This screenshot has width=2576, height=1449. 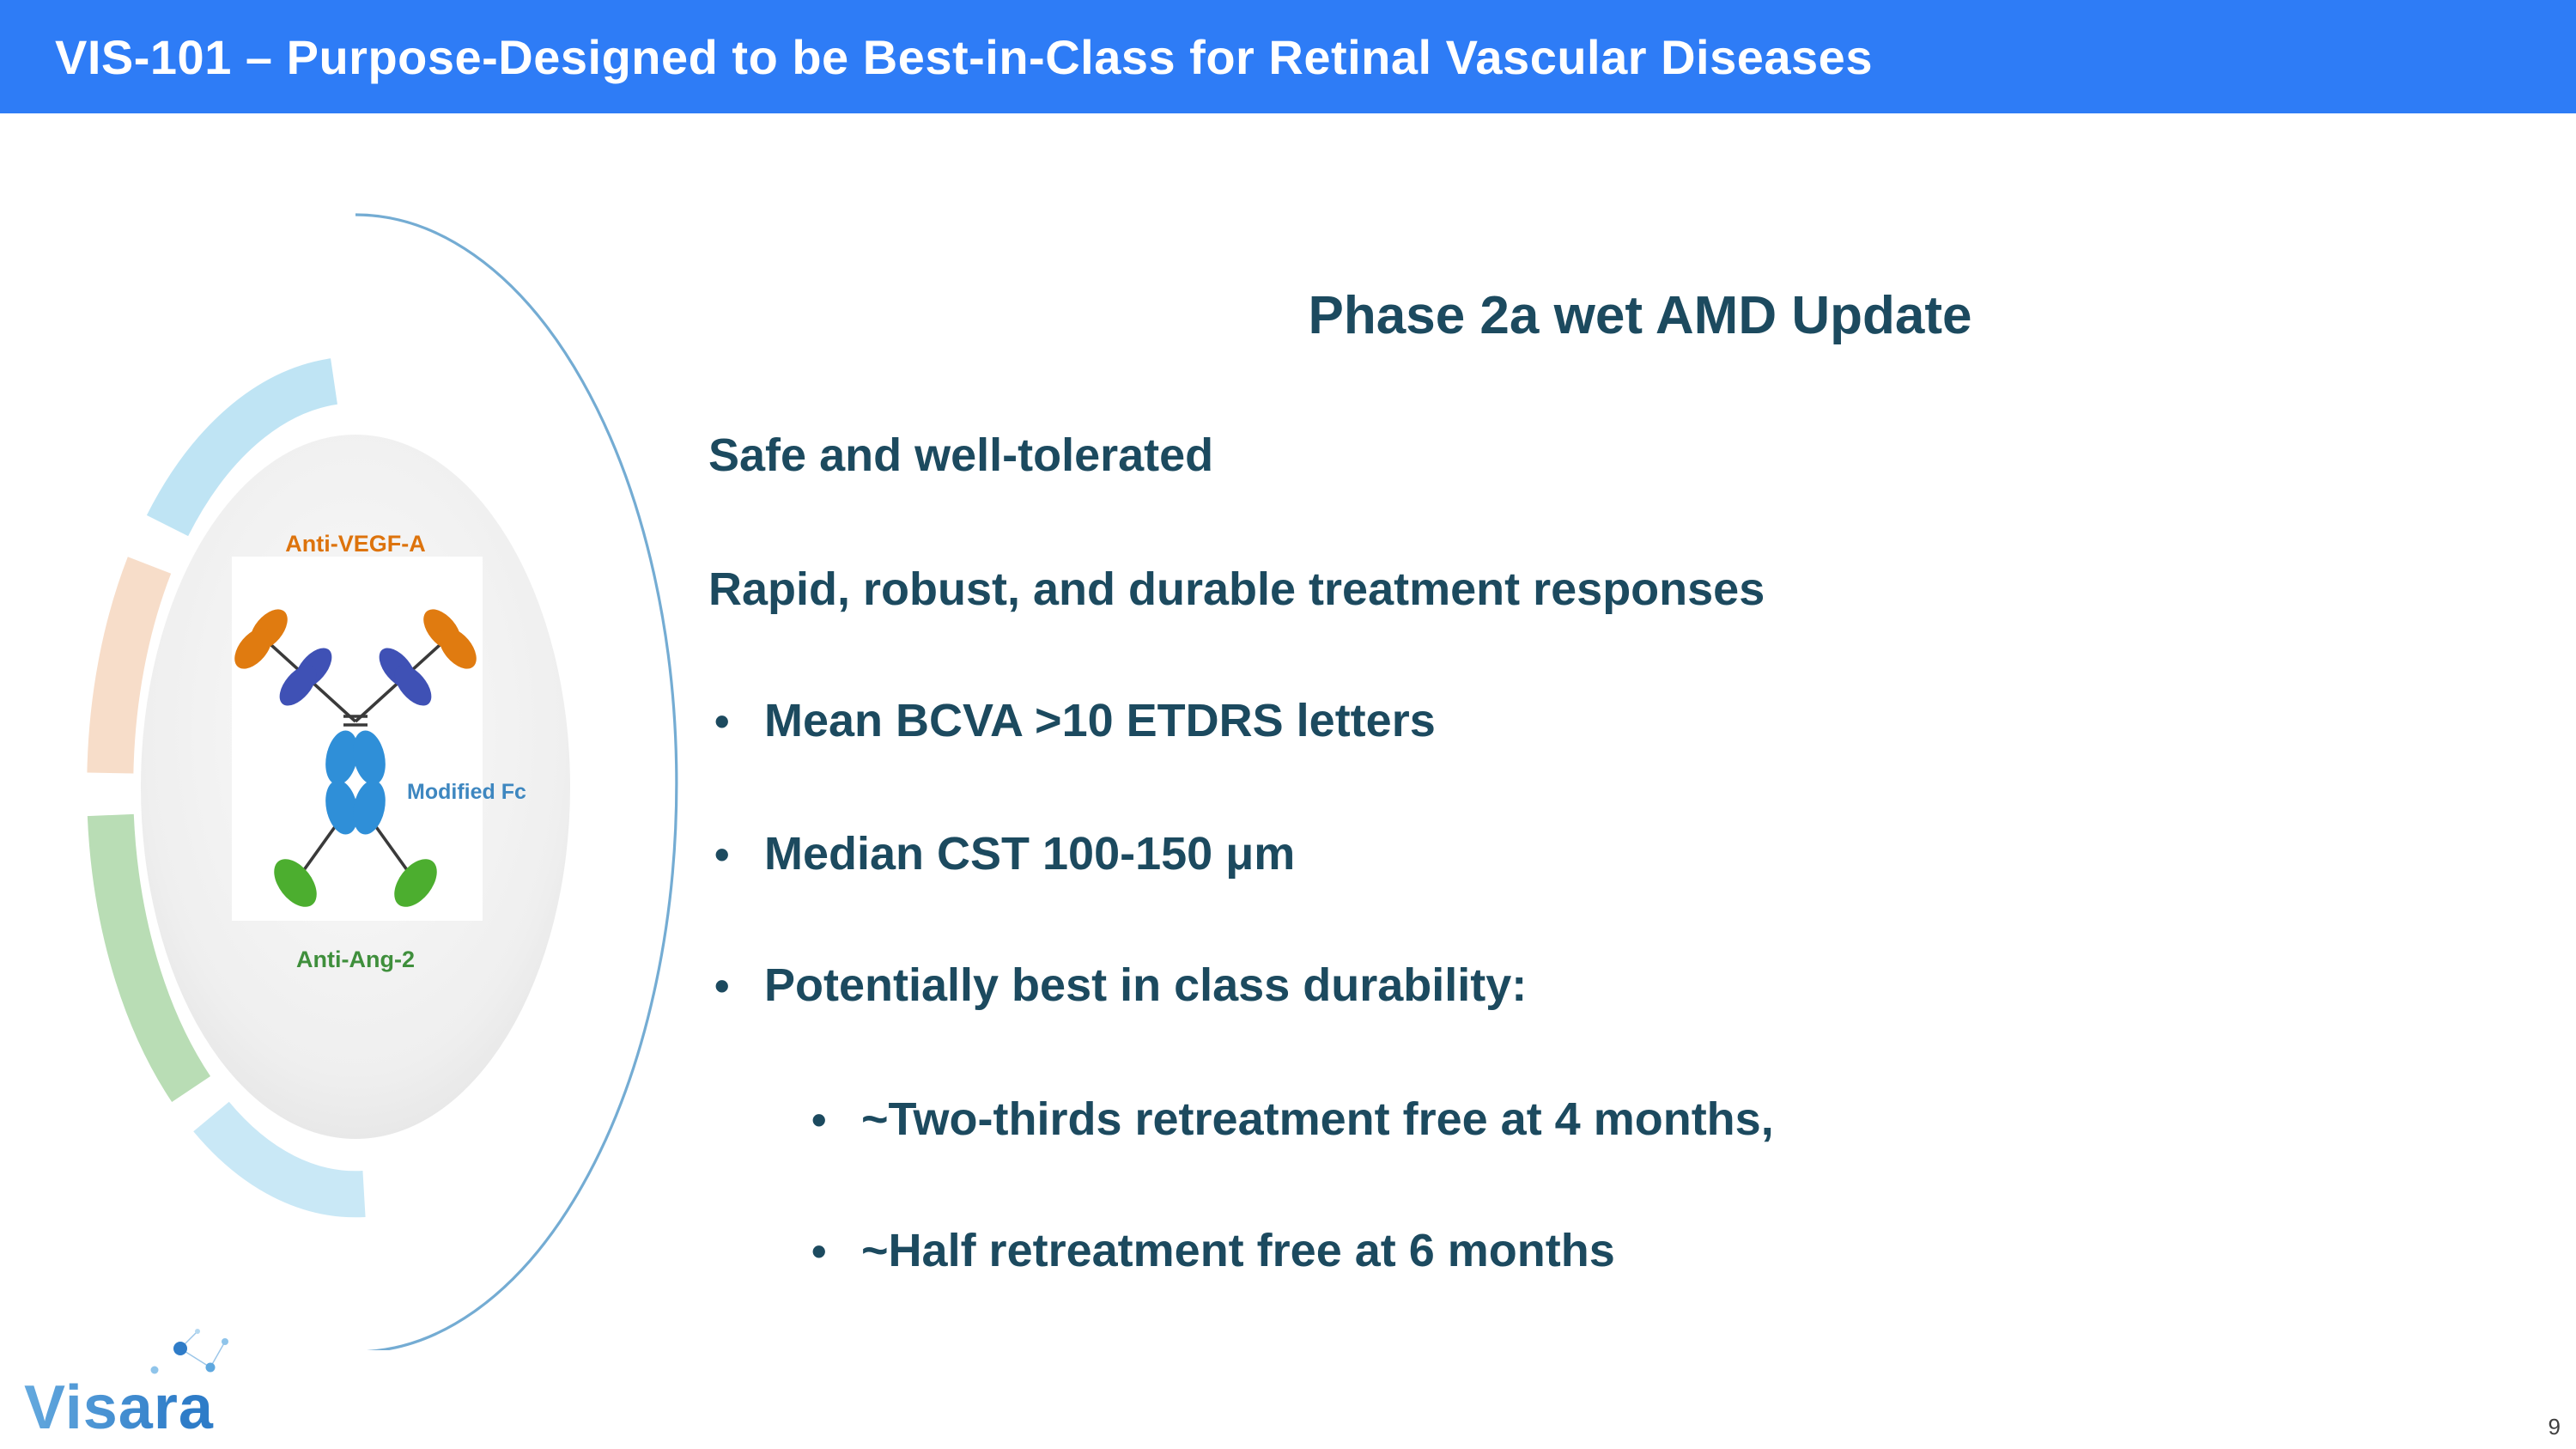 What do you see at coordinates (1146, 985) in the screenshot?
I see `line-text: Potentially best in class durability:` at bounding box center [1146, 985].